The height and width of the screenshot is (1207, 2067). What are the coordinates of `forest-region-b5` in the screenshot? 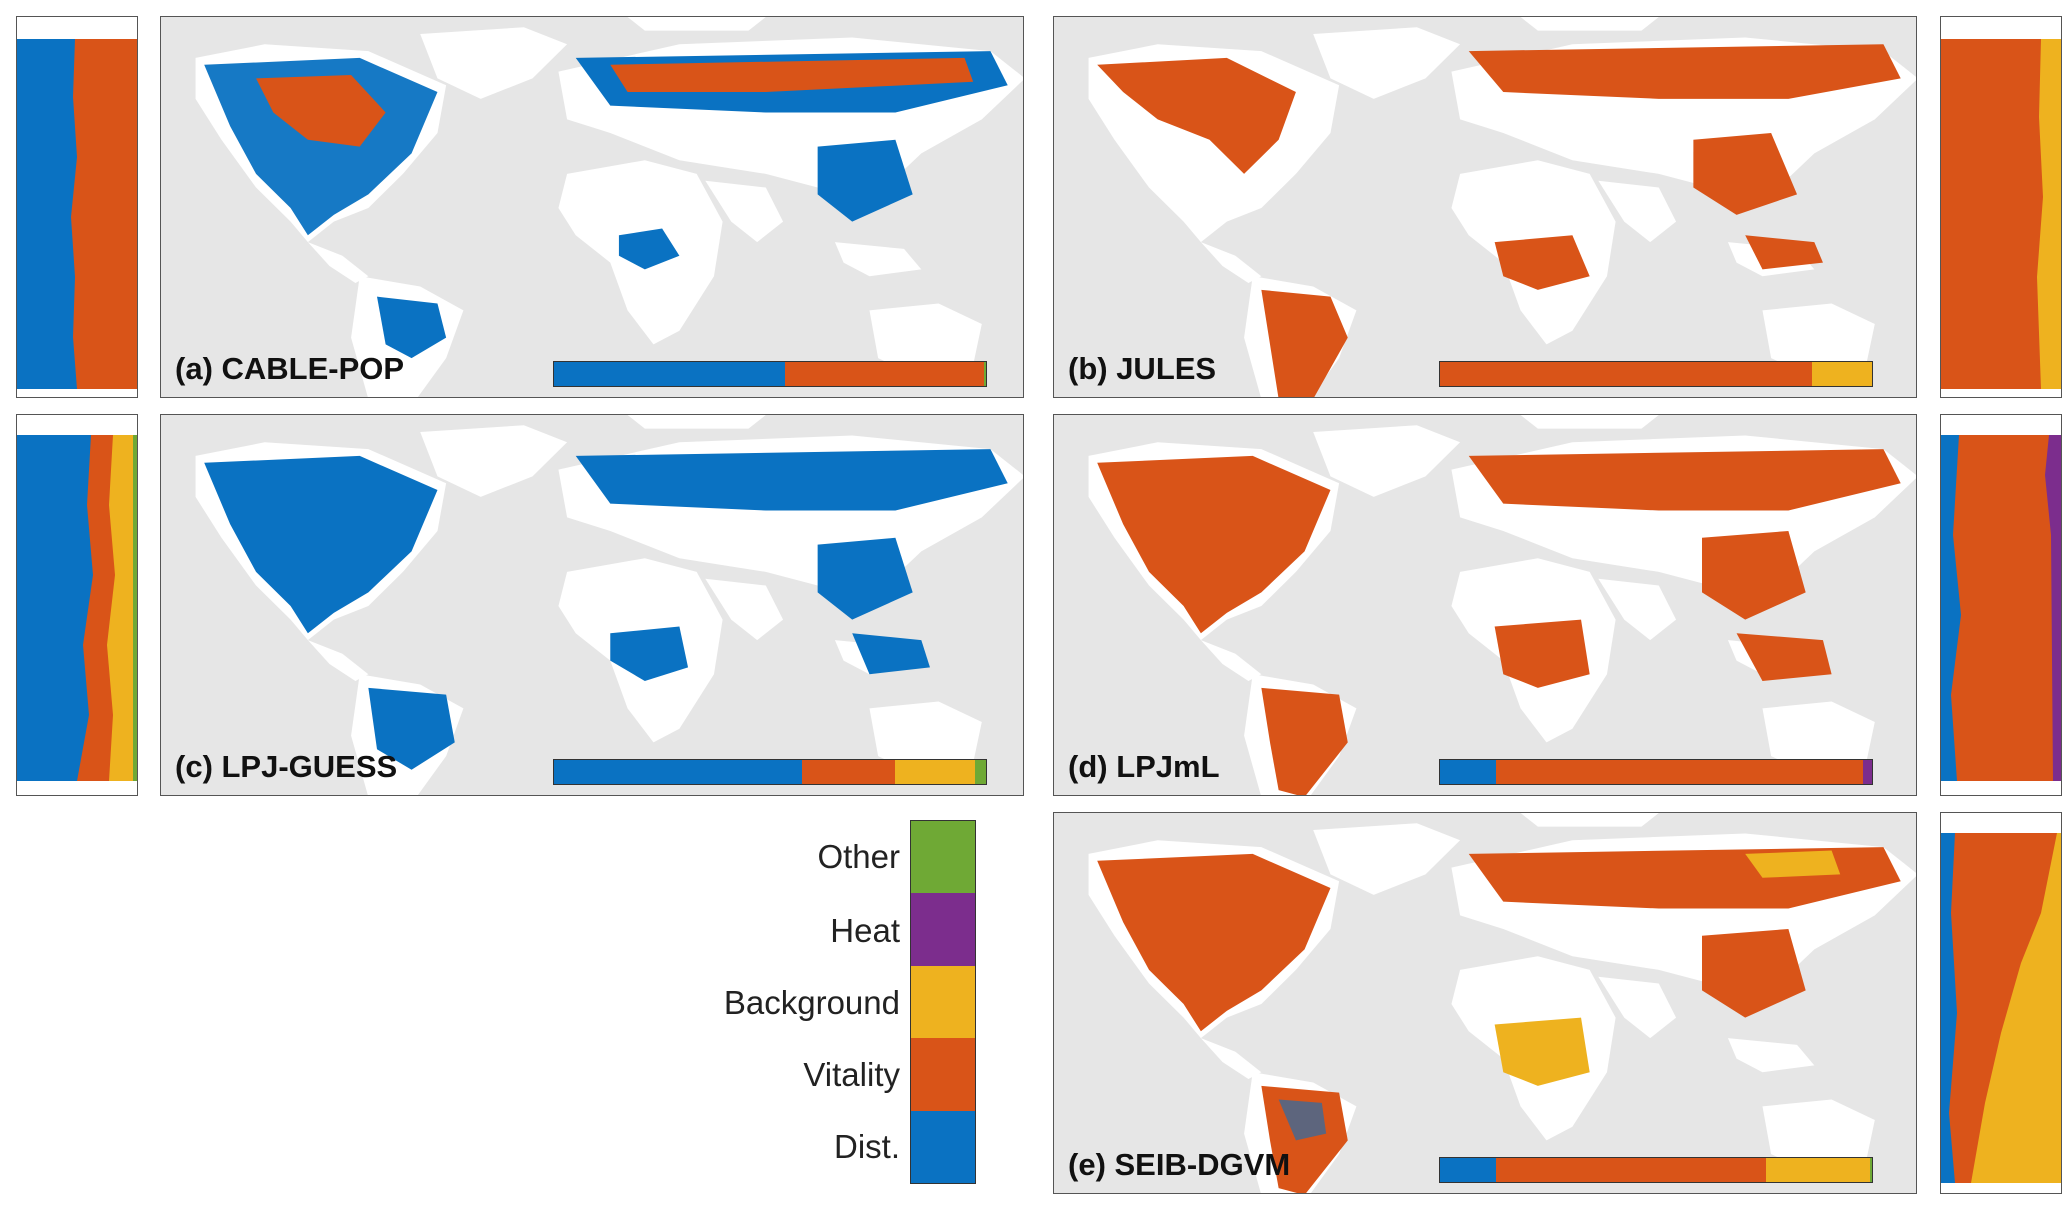 It's located at (1745, 173).